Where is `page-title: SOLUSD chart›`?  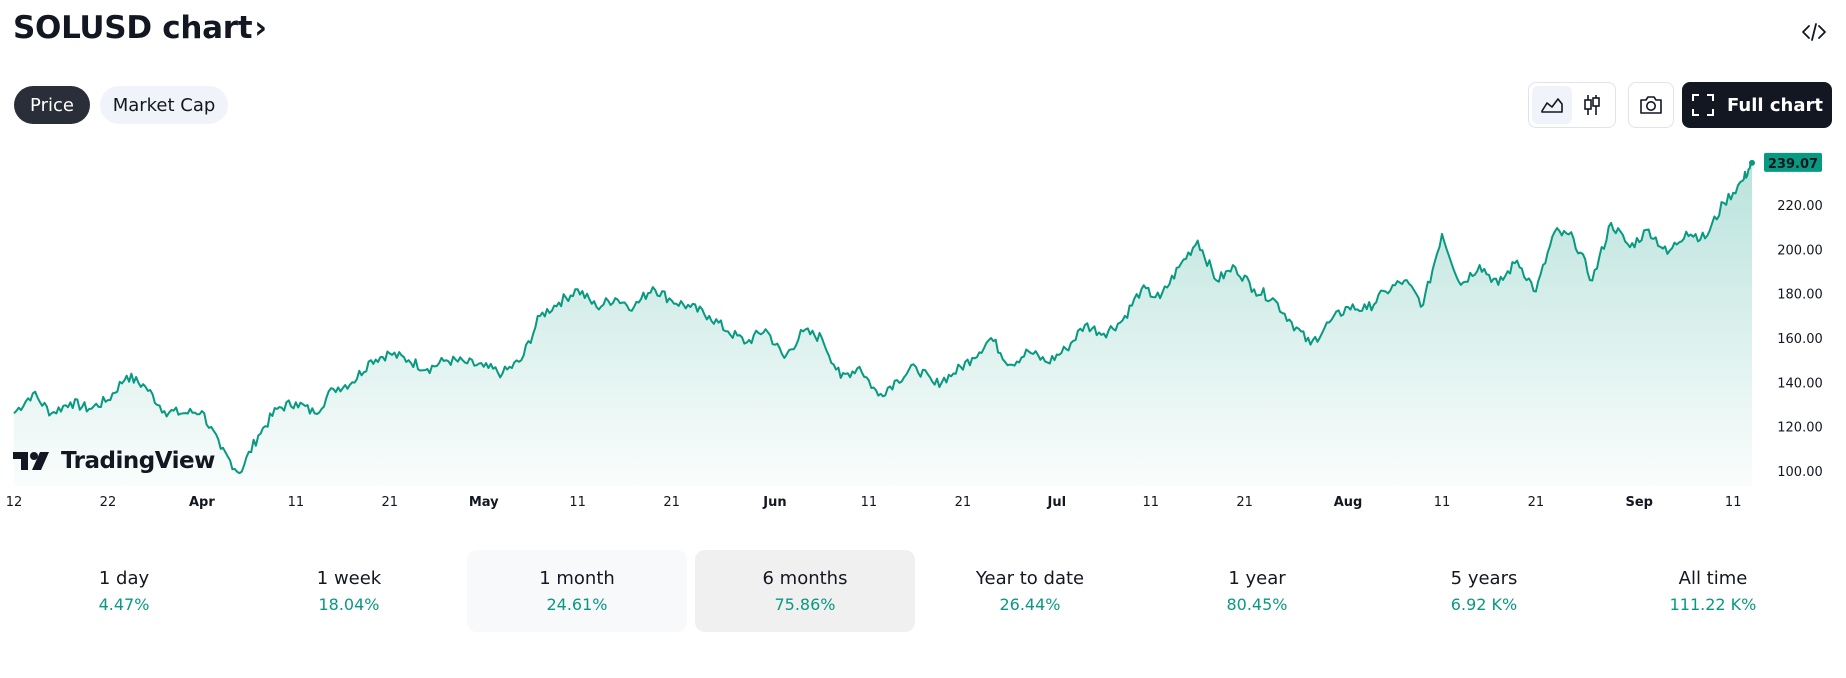
page-title: SOLUSD chart› is located at coordinates (140, 28).